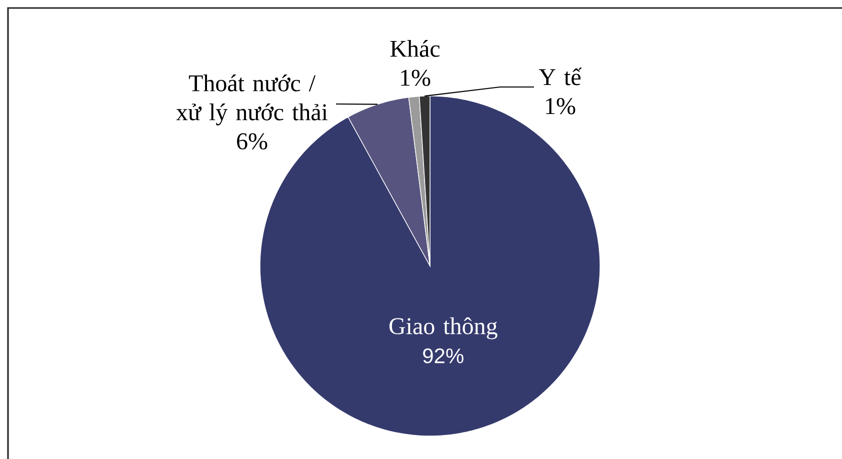 The width and height of the screenshot is (842, 459). What do you see at coordinates (252, 100) in the screenshot?
I see `slice-label: Thoát nước / xử lý nước thải` at bounding box center [252, 100].